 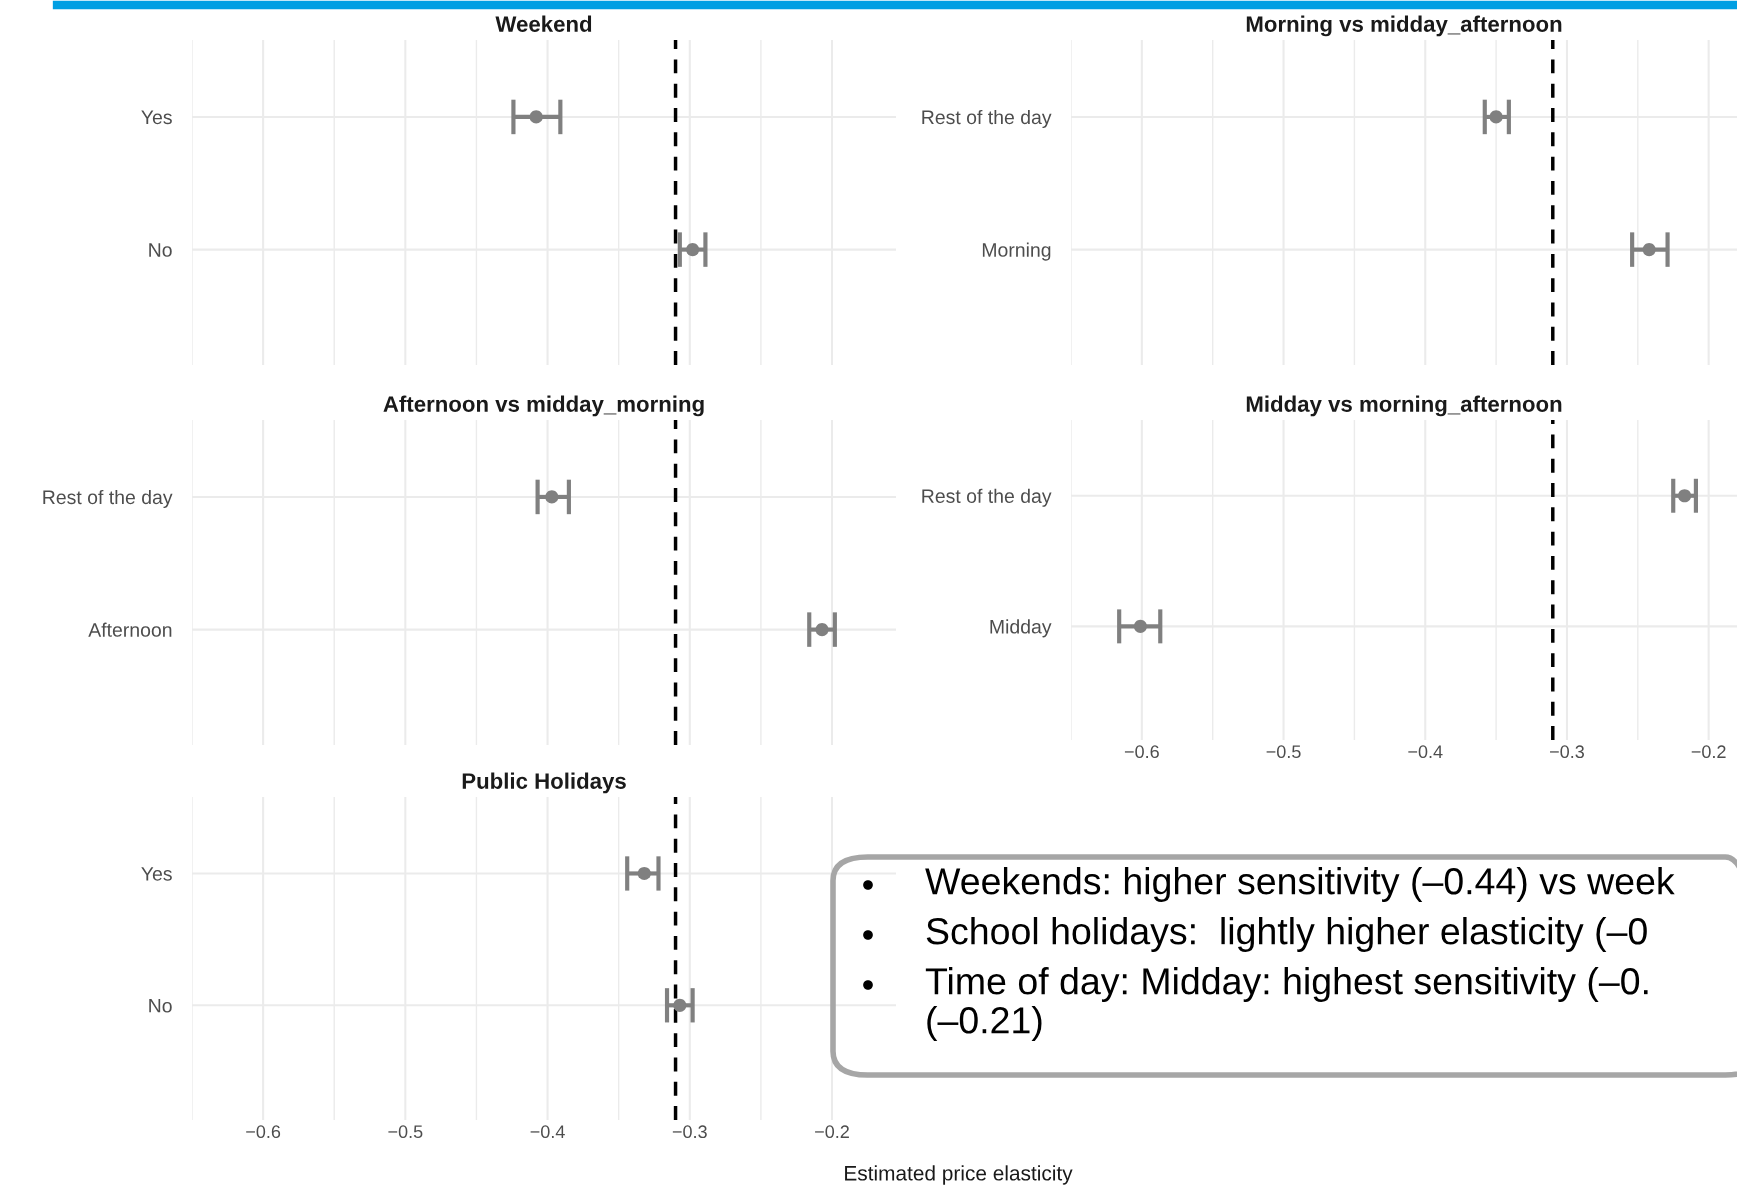 What do you see at coordinates (1286, 934) in the screenshot?
I see `text: School holidays: lightly higher elasticity (–0` at bounding box center [1286, 934].